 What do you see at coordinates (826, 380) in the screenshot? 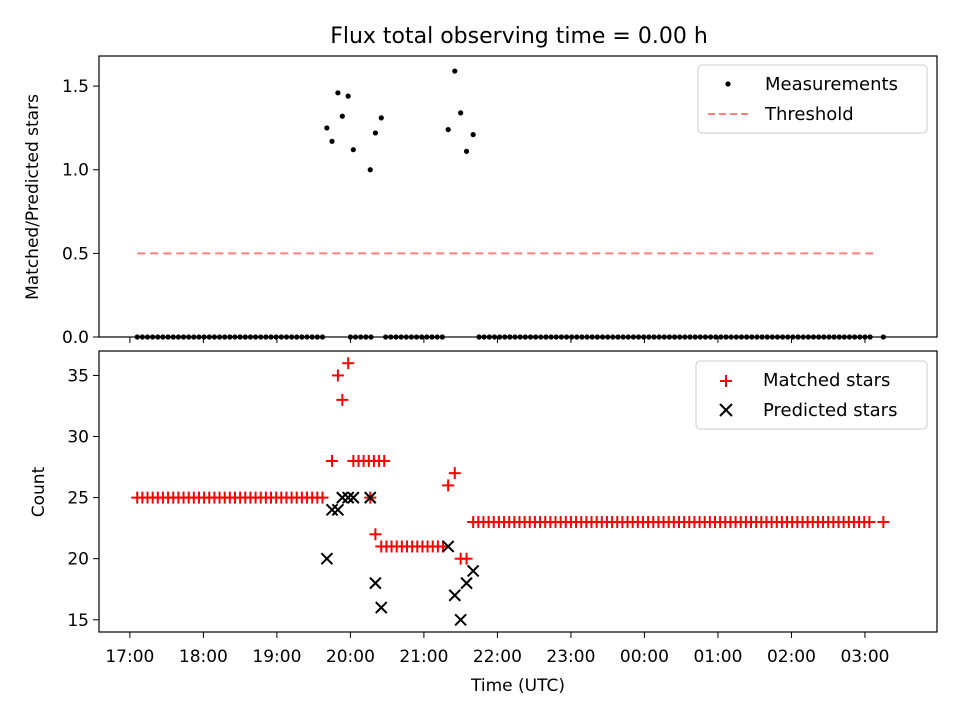
I see `legend-matched-label: Matched stars` at bounding box center [826, 380].